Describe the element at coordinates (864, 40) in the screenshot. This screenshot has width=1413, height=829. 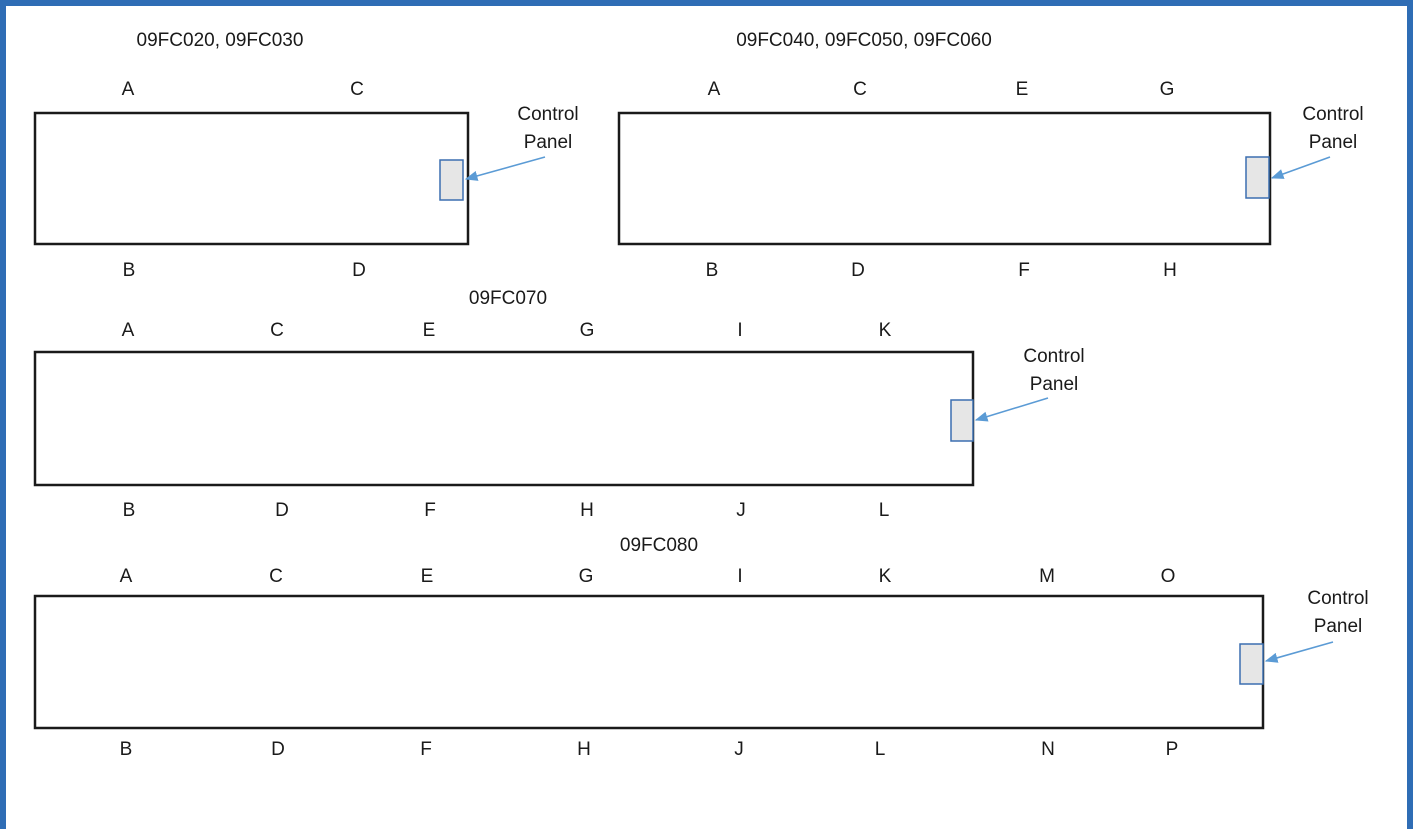
I see `unit-title: 09FC040, 09FC050, 09FC060` at that location.